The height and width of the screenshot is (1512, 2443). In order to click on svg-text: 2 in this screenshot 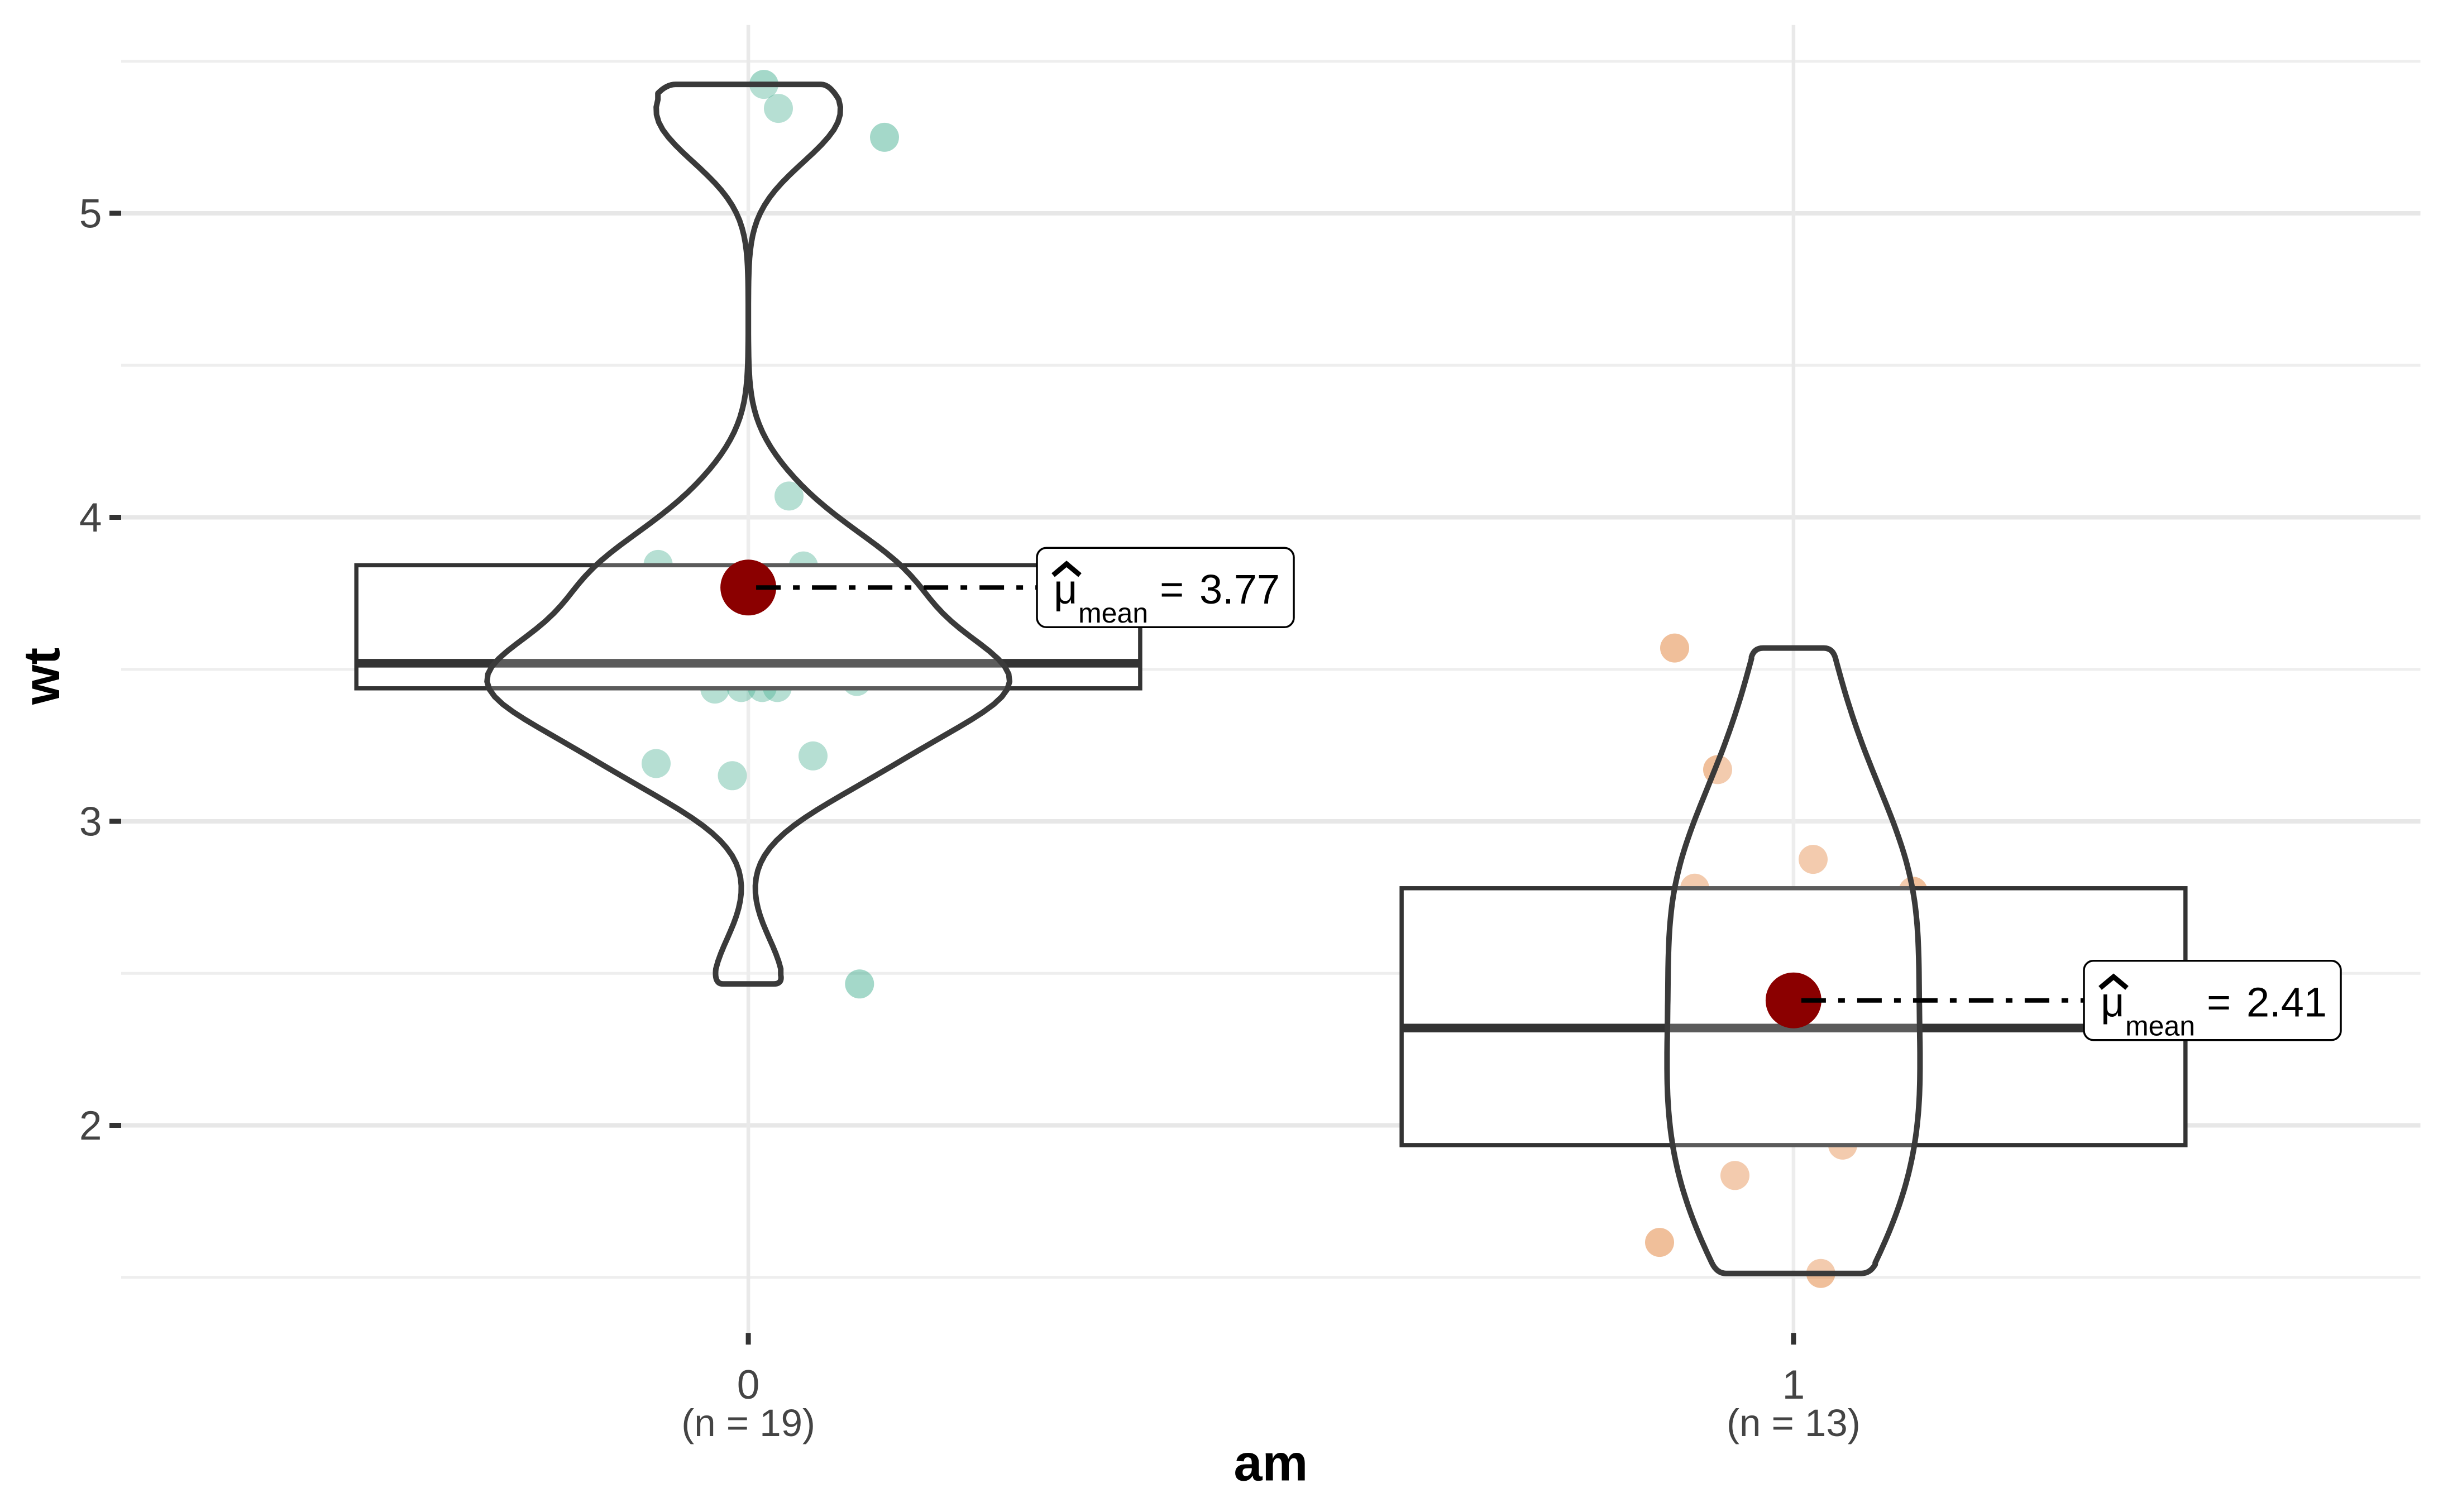, I will do `click(90, 1126)`.